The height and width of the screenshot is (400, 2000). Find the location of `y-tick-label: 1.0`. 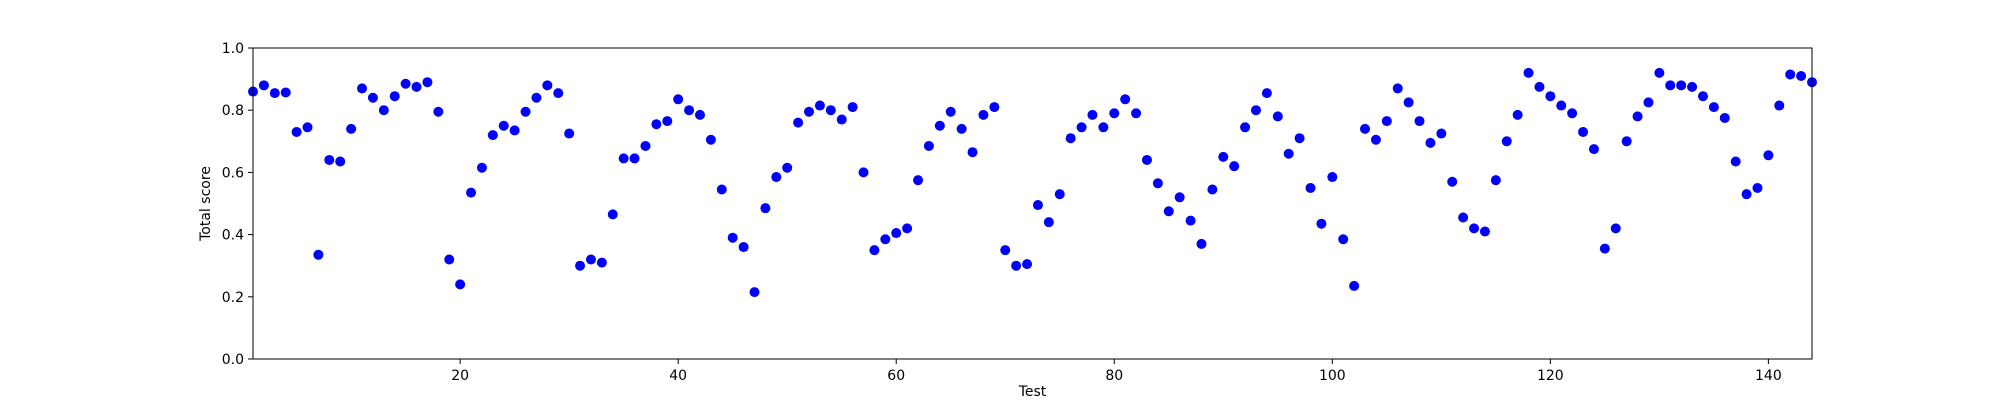

y-tick-label: 1.0 is located at coordinates (233, 49).